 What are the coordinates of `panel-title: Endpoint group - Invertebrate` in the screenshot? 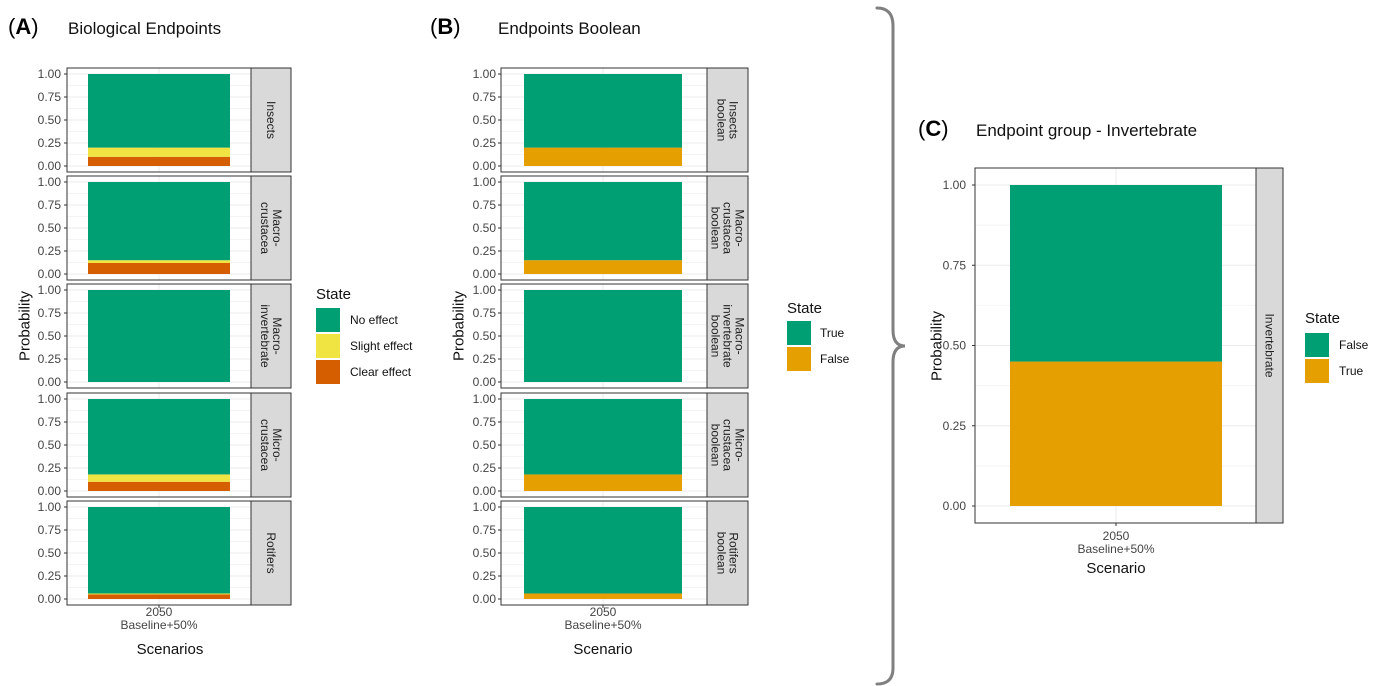 It's located at (1086, 130).